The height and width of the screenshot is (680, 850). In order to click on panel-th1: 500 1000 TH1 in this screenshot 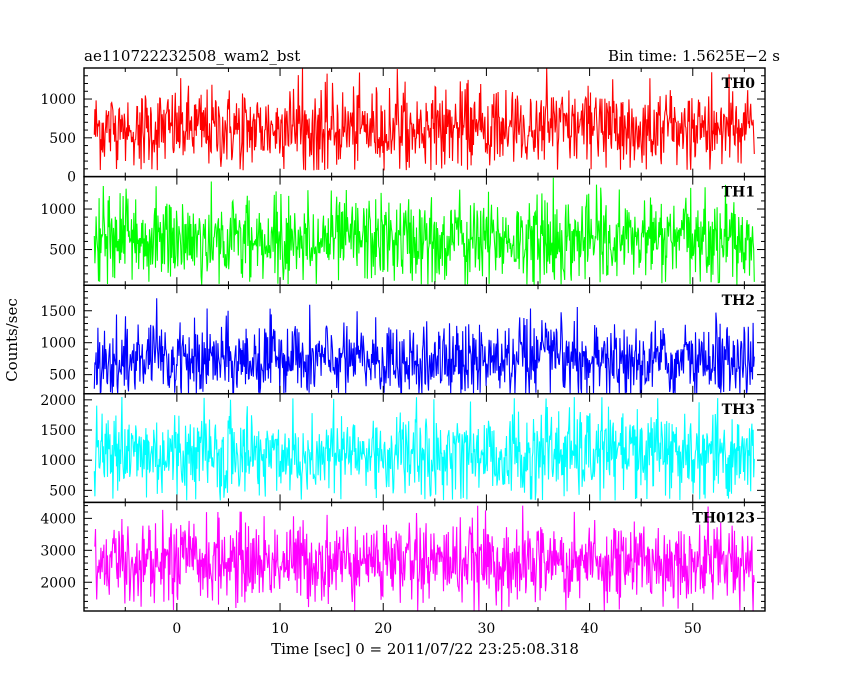, I will do `click(403, 230)`.